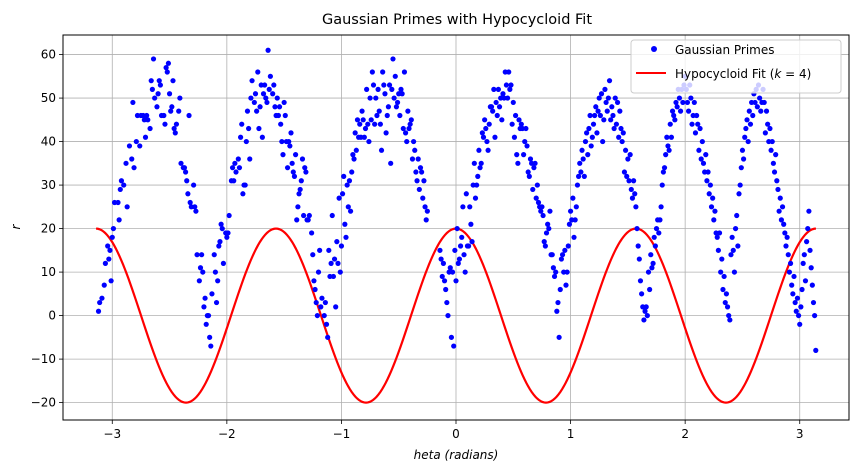 This screenshot has width=853, height=472. Describe the element at coordinates (48, 98) in the screenshot. I see `y-tick-label: 50` at that location.